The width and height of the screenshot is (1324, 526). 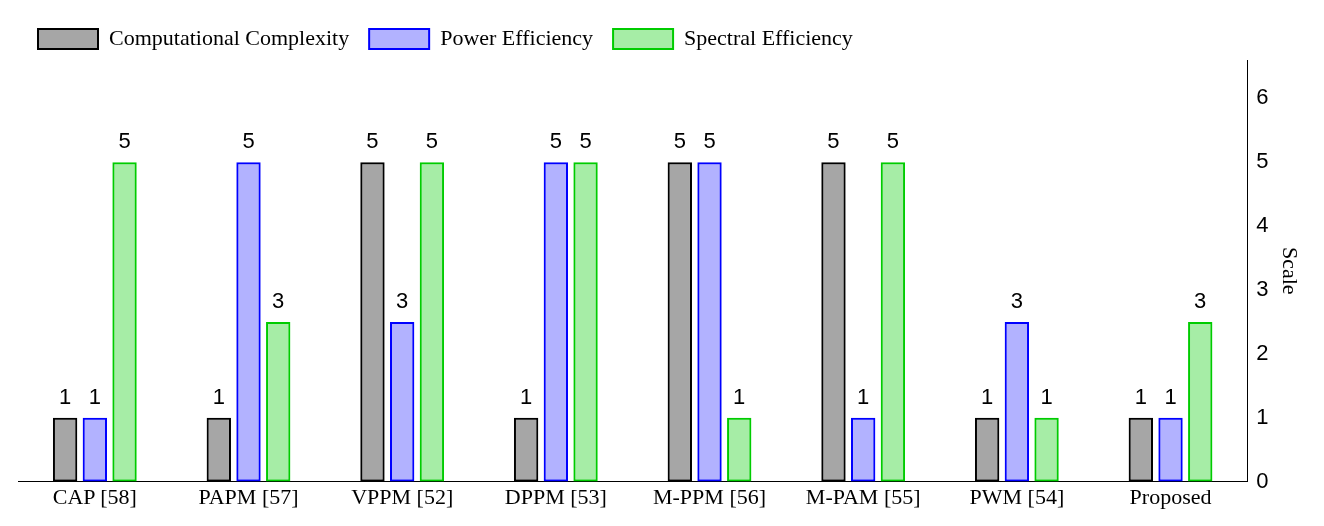 I want to click on y-tick-label: 2, so click(x=1262, y=352).